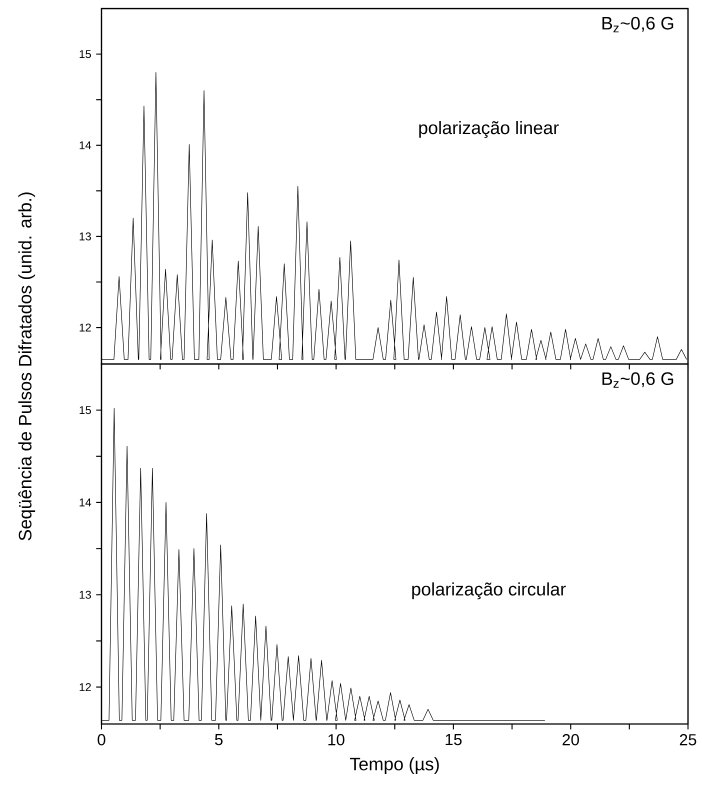  I want to click on x-axis-title: Tempo (µs), so click(394, 765).